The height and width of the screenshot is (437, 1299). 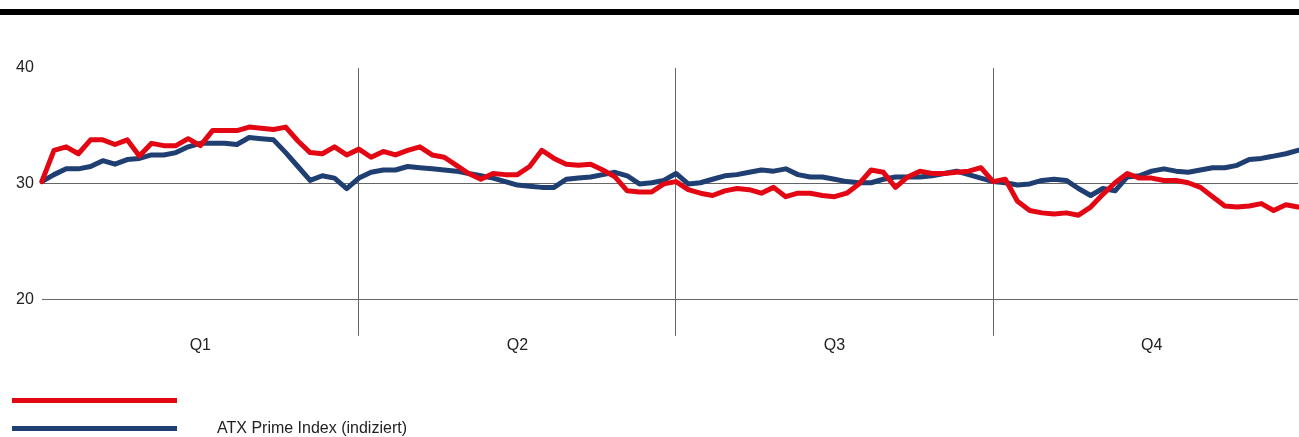 What do you see at coordinates (517, 344) in the screenshot?
I see `x-tick-label: Q2` at bounding box center [517, 344].